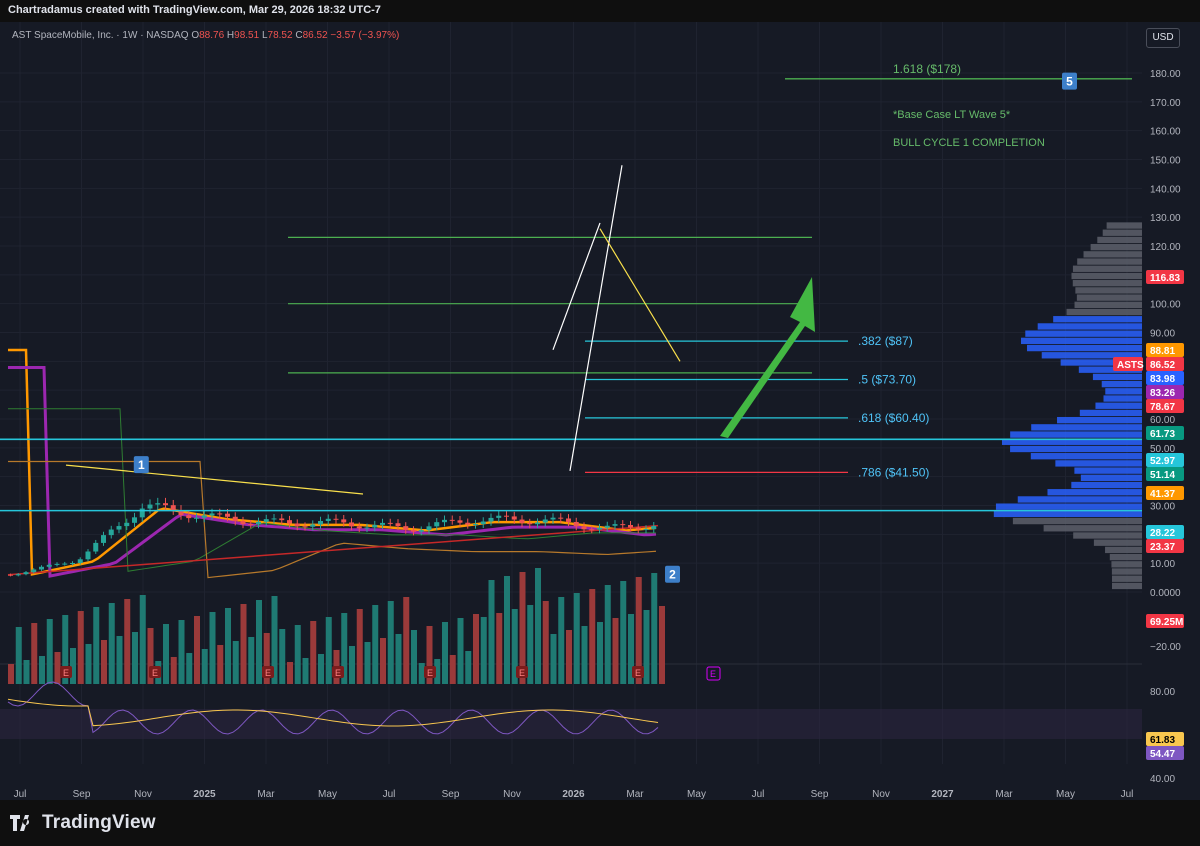 This screenshot has height=846, width=1200. Describe the element at coordinates (672, 575) in the screenshot. I see `wave-2-label: 2` at that location.